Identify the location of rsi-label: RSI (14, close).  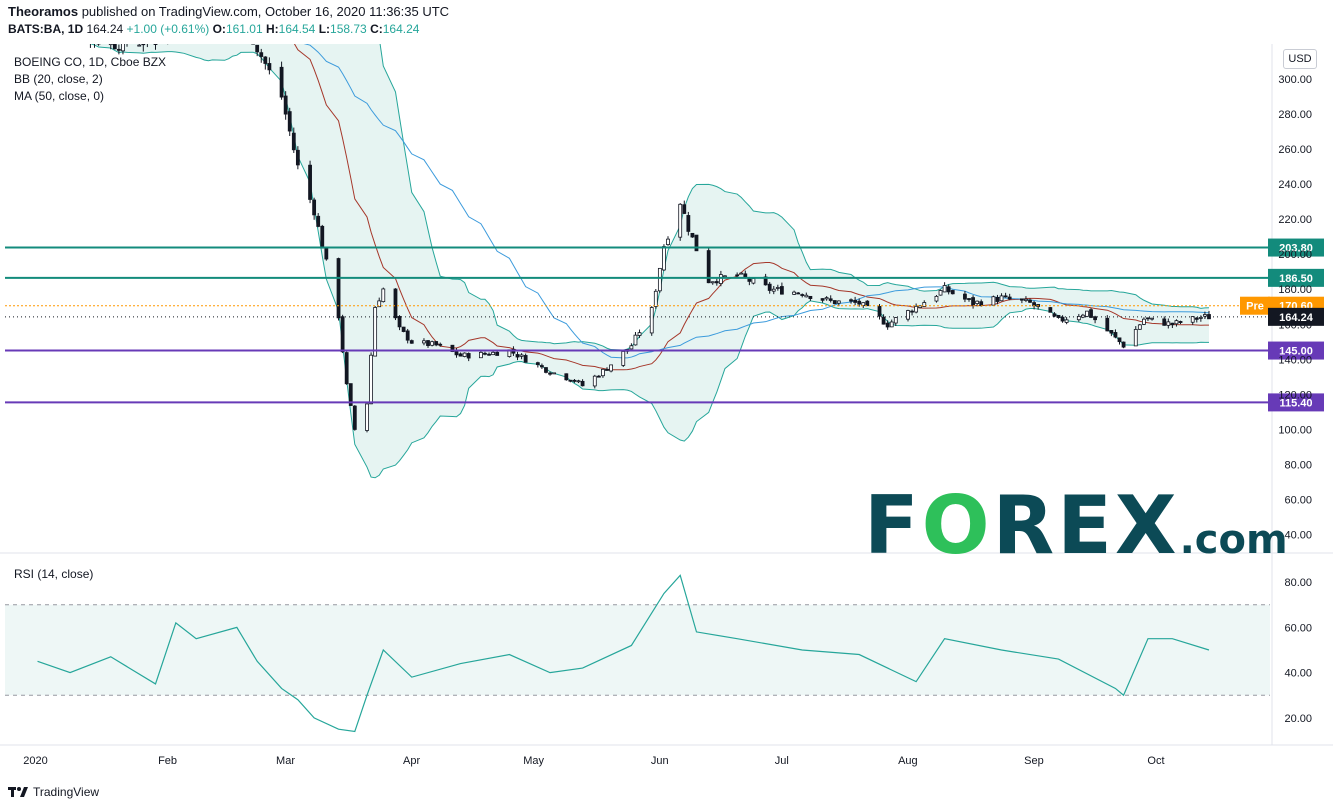
(54, 574).